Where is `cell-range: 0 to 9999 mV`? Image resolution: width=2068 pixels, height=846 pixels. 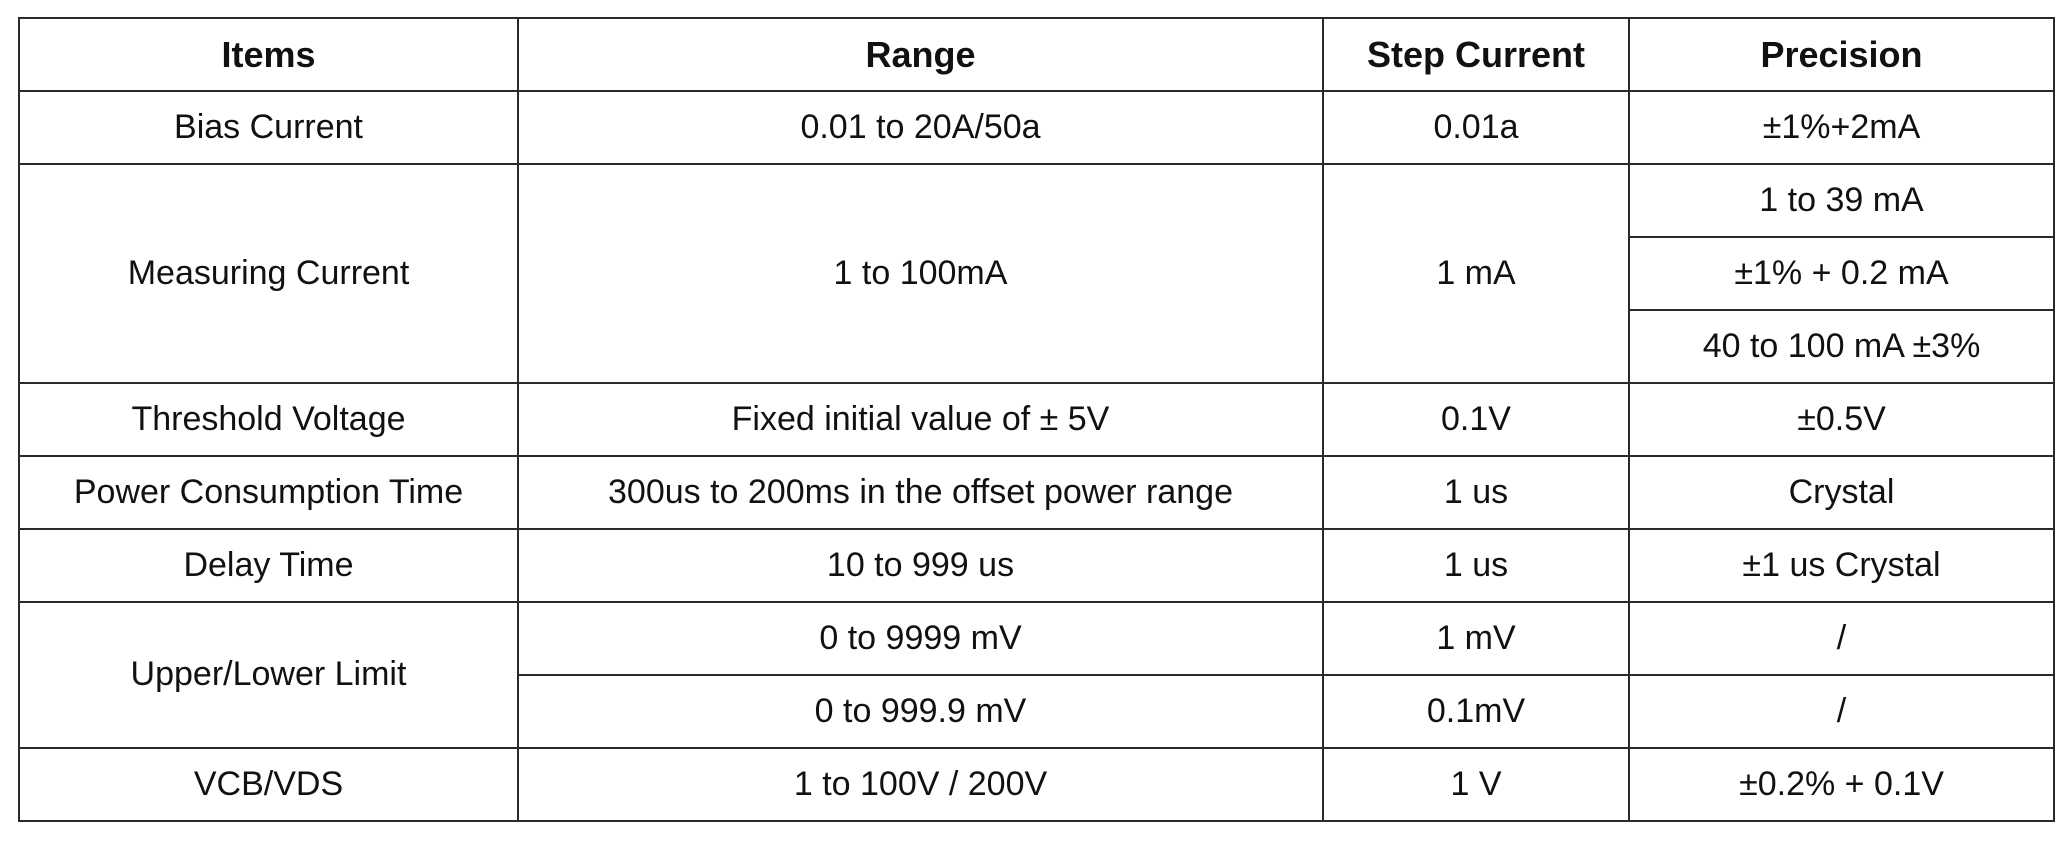 cell-range: 0 to 9999 mV is located at coordinates (920, 638).